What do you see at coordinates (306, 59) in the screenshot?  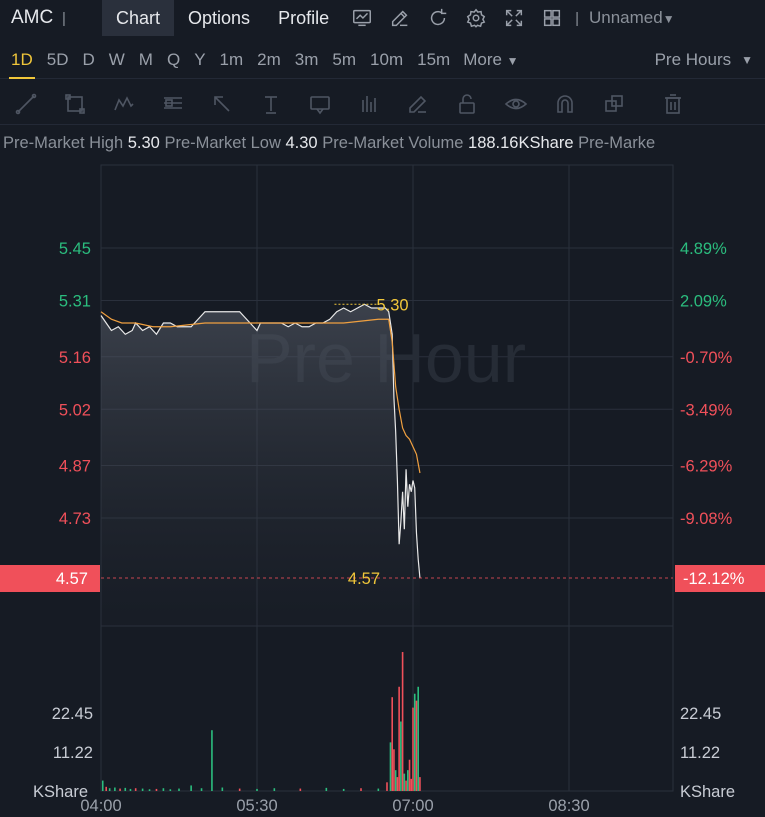 I see `period-3m: 3m` at bounding box center [306, 59].